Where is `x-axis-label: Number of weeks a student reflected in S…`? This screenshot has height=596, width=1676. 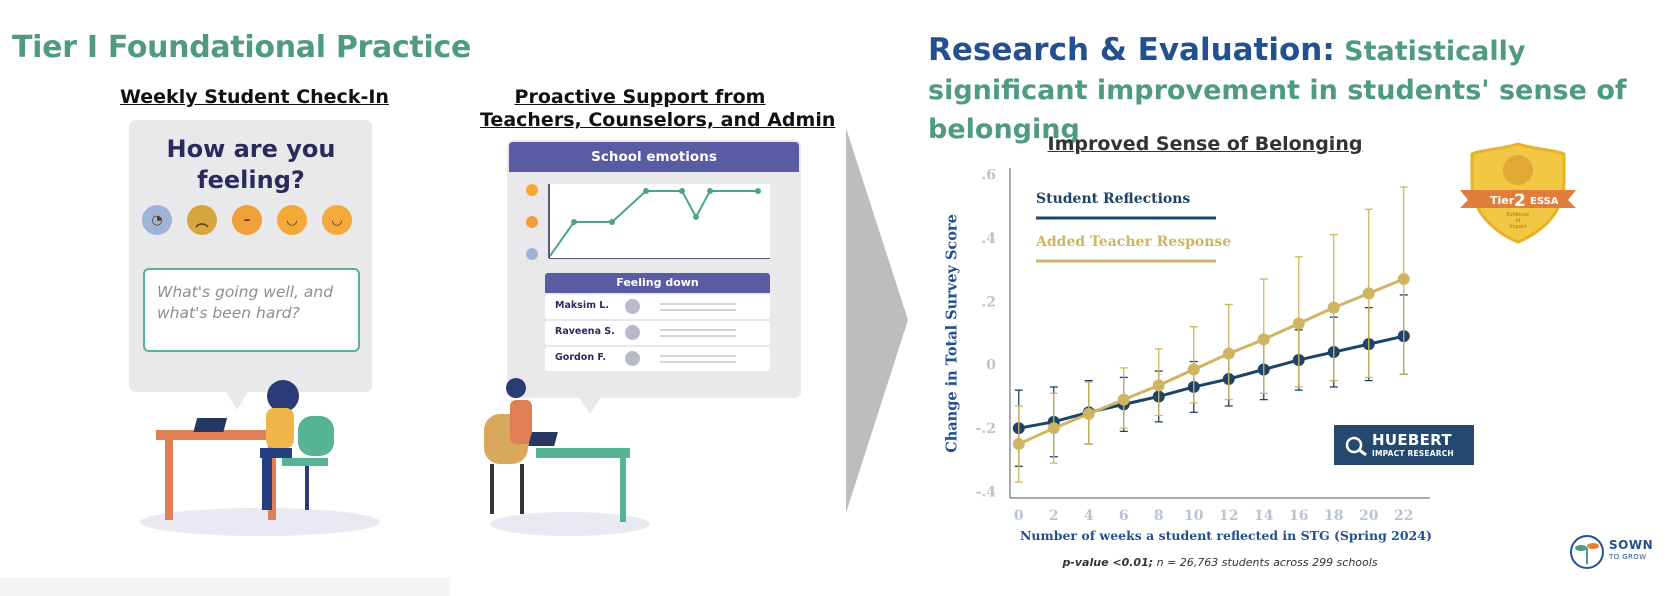 x-axis-label: Number of weeks a student reflected in S… is located at coordinates (1226, 535).